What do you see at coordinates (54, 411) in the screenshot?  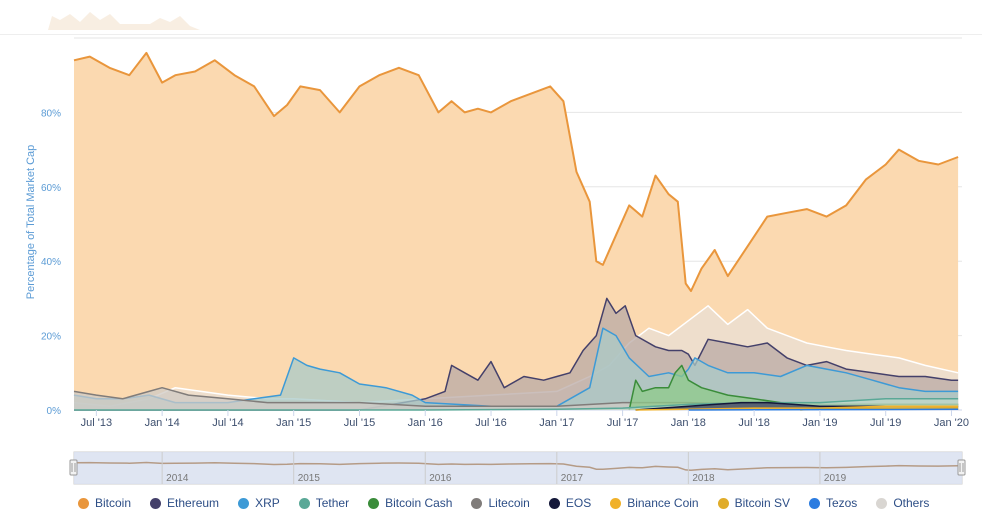 I see `y-tick-label: 0%` at bounding box center [54, 411].